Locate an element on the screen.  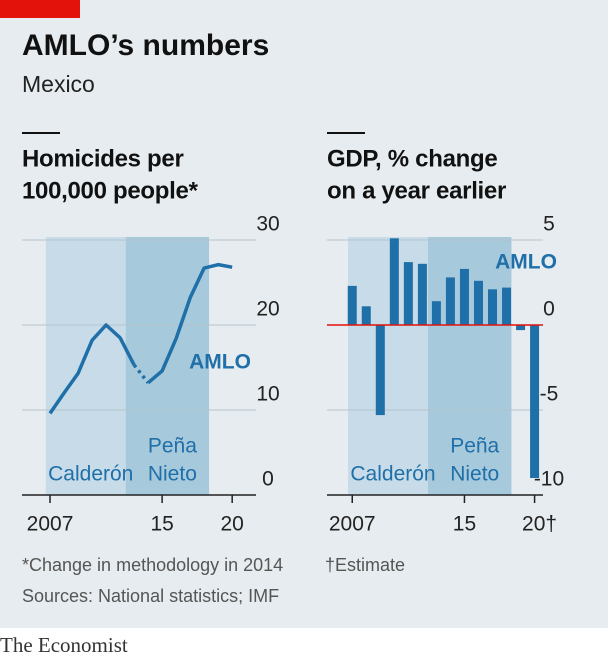
panel-title: Homicides per is located at coordinates (103, 158).